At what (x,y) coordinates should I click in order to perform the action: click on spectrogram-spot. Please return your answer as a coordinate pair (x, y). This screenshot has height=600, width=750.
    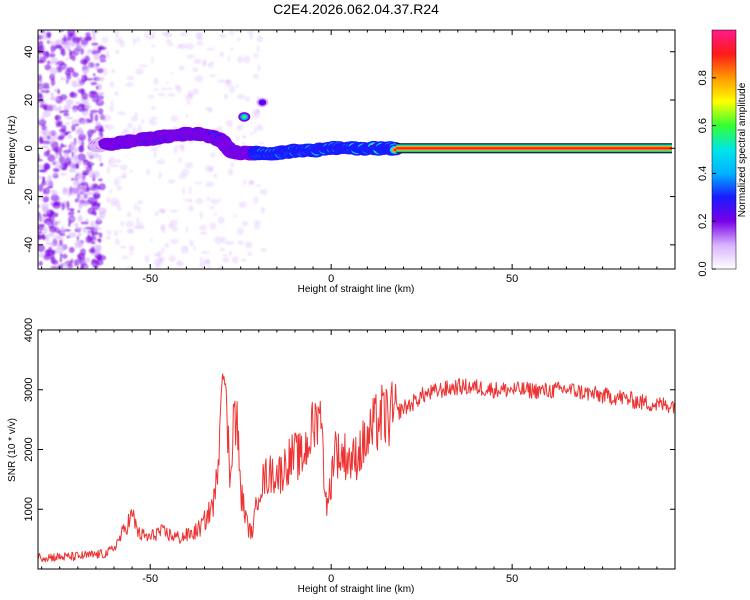
    Looking at the image, I should click on (244, 117).